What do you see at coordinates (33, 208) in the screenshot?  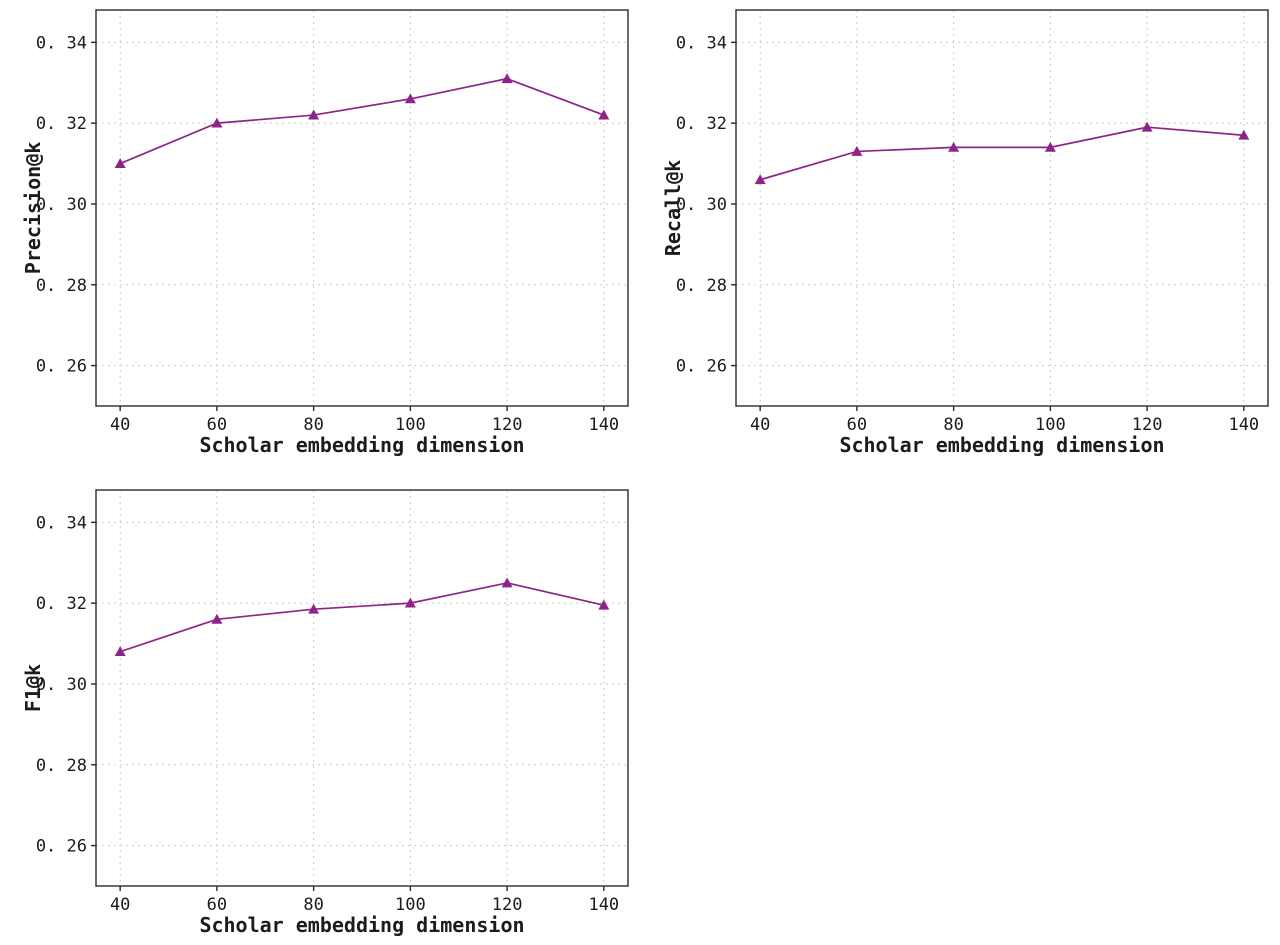 I see `y-axis-label: Precision@k` at bounding box center [33, 208].